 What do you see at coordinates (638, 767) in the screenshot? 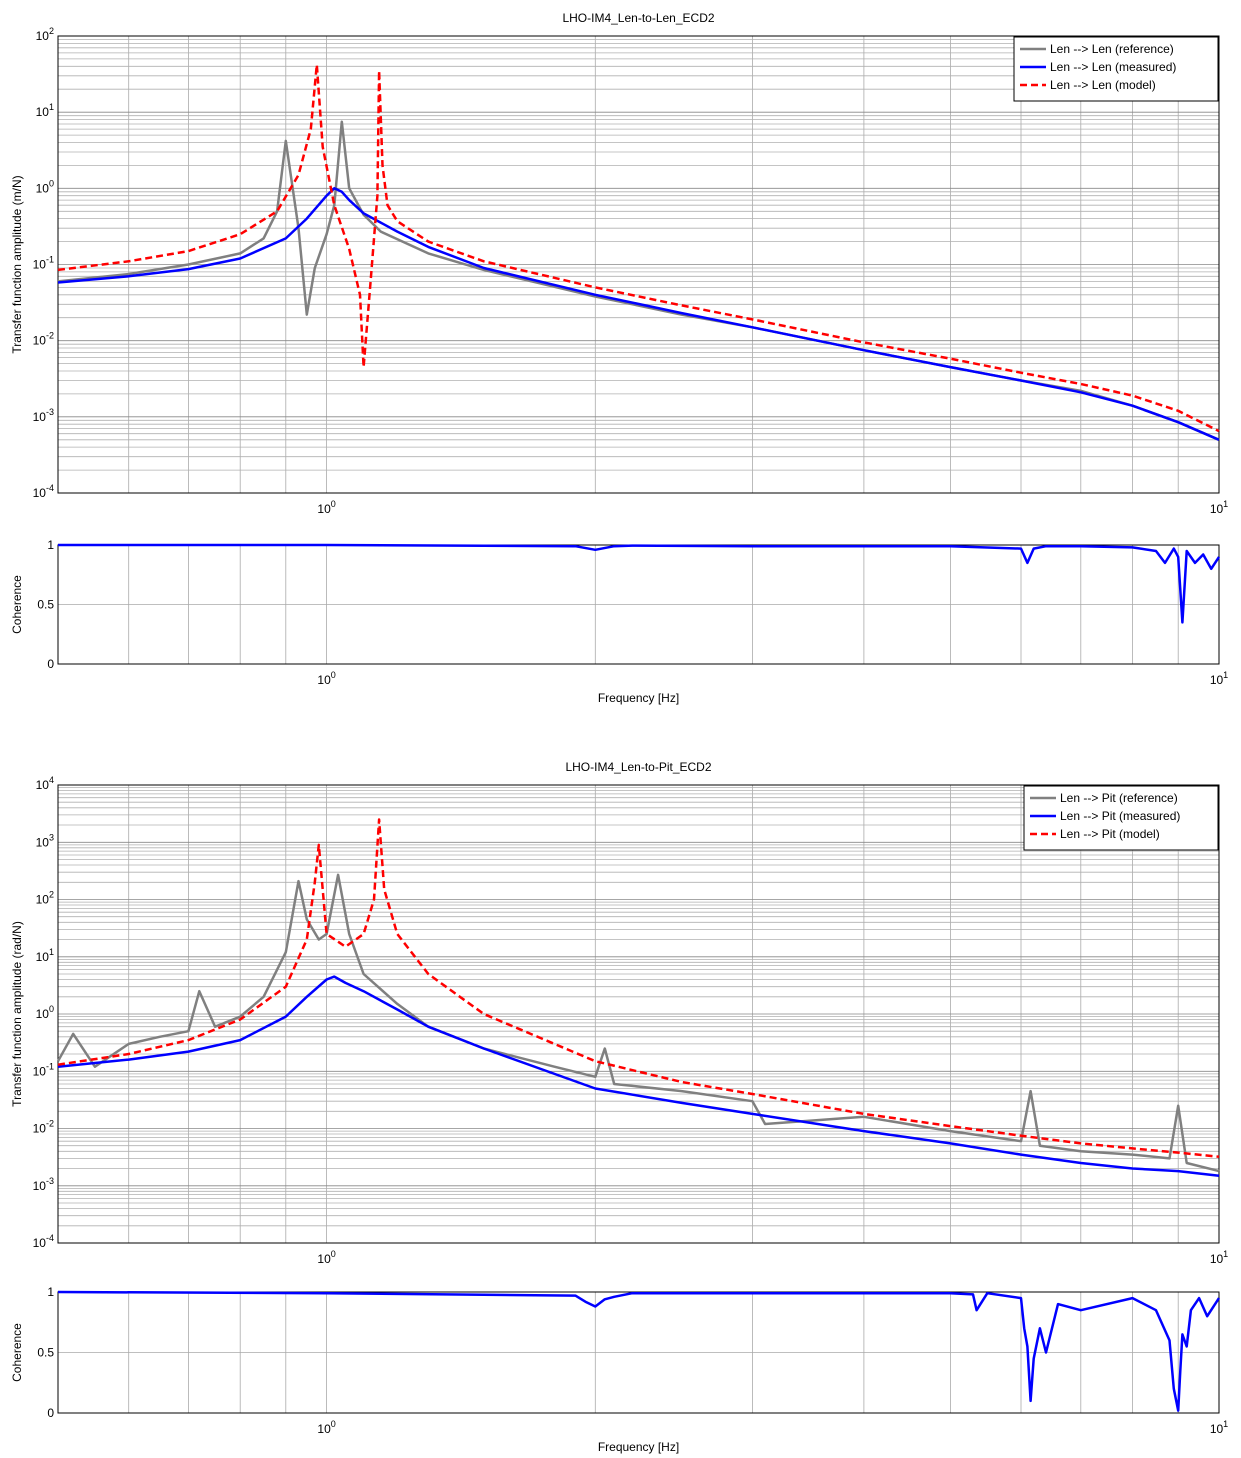
I see `chart-title: LHO-IM4_Len-to-Pit_ECD2` at bounding box center [638, 767].